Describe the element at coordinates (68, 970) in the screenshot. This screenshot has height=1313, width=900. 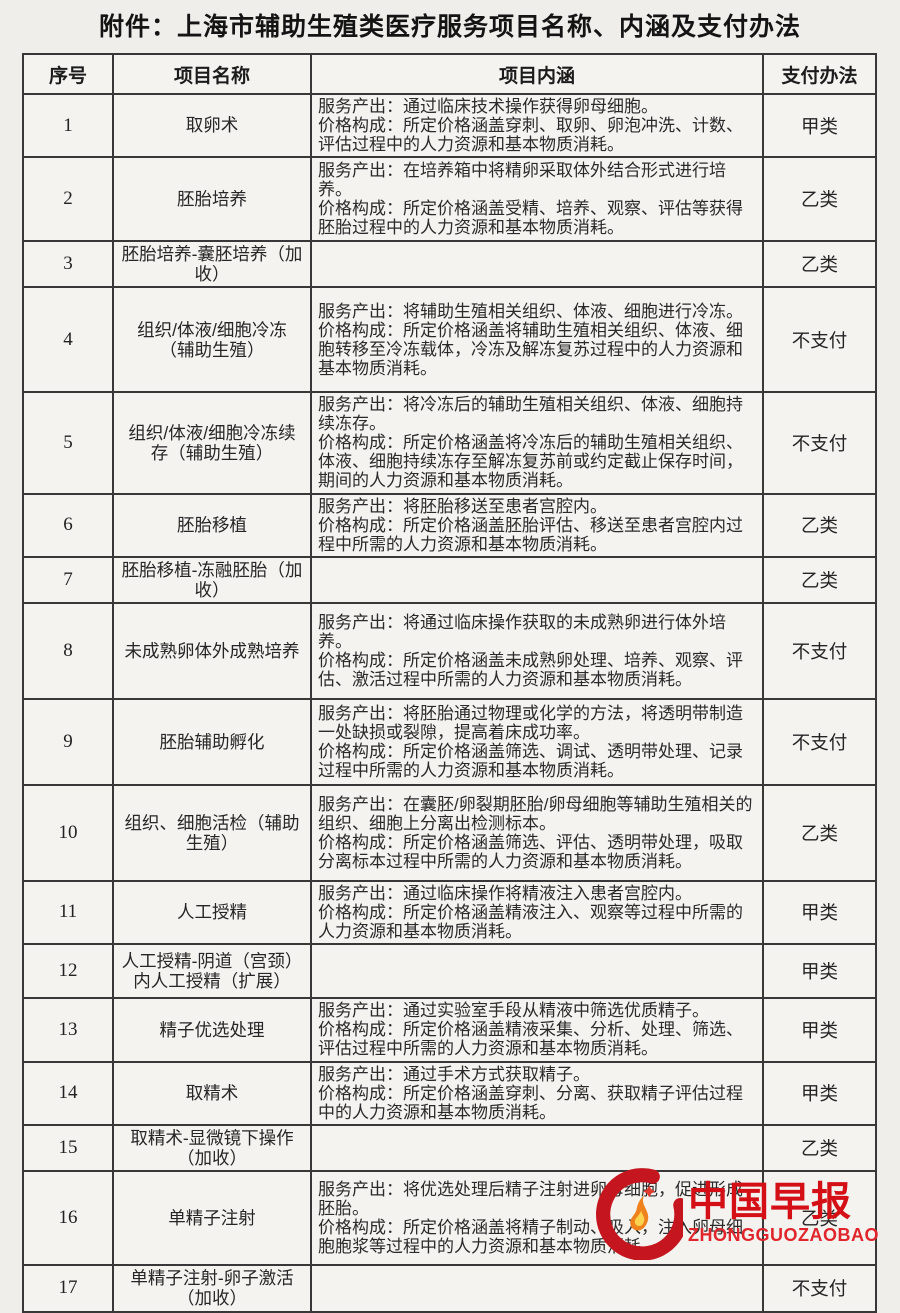
I see `row-number: 12` at that location.